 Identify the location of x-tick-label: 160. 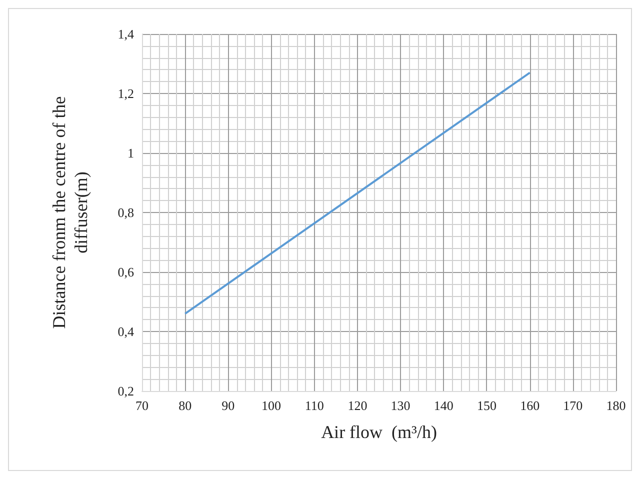
(530, 405).